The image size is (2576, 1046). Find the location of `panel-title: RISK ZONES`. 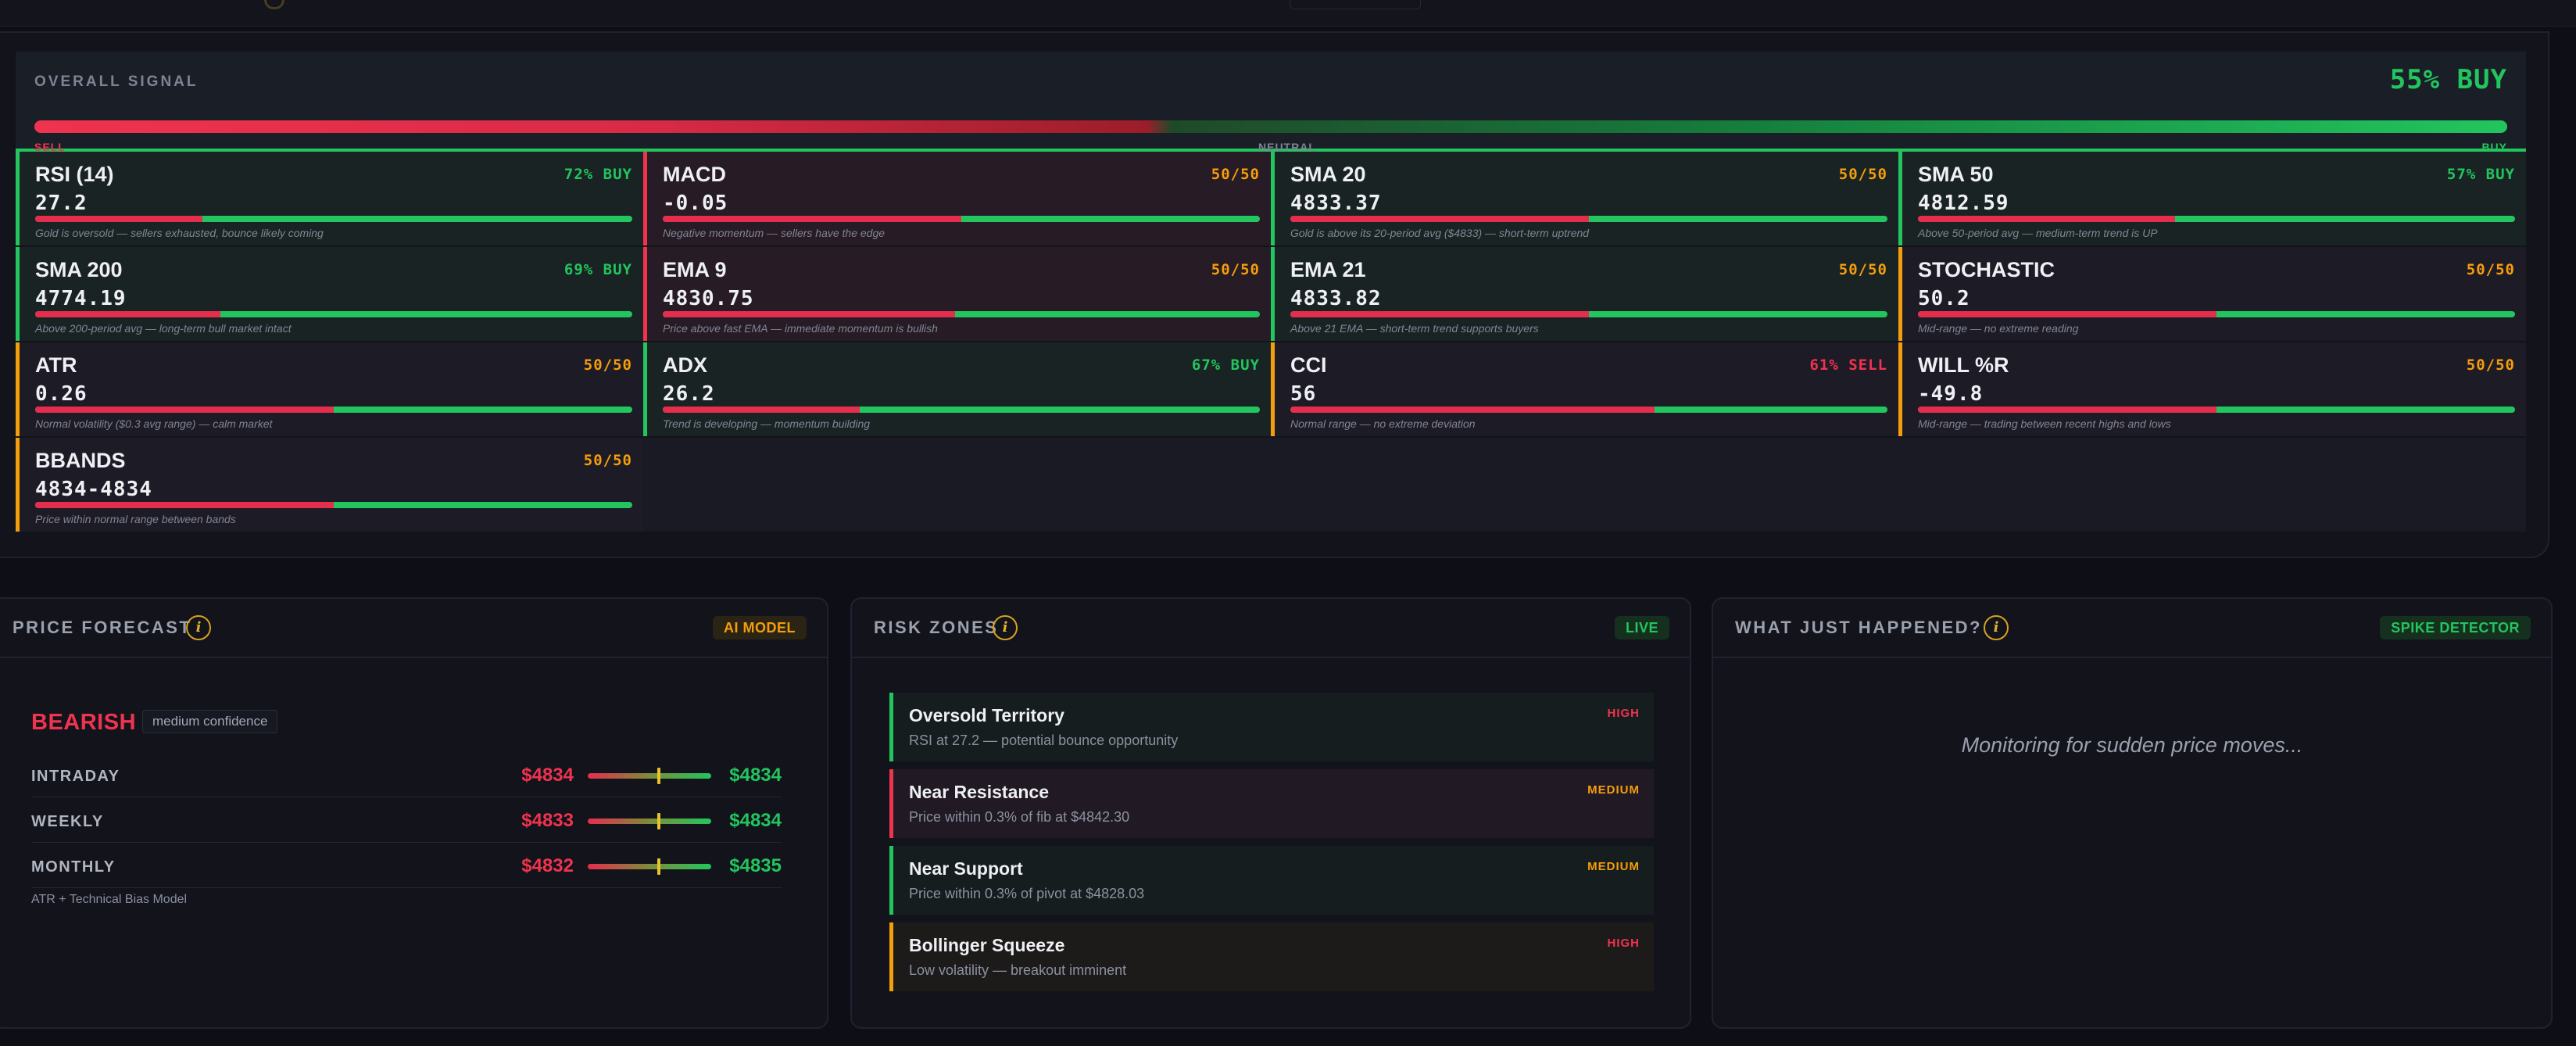

panel-title: RISK ZONES is located at coordinates (936, 627).